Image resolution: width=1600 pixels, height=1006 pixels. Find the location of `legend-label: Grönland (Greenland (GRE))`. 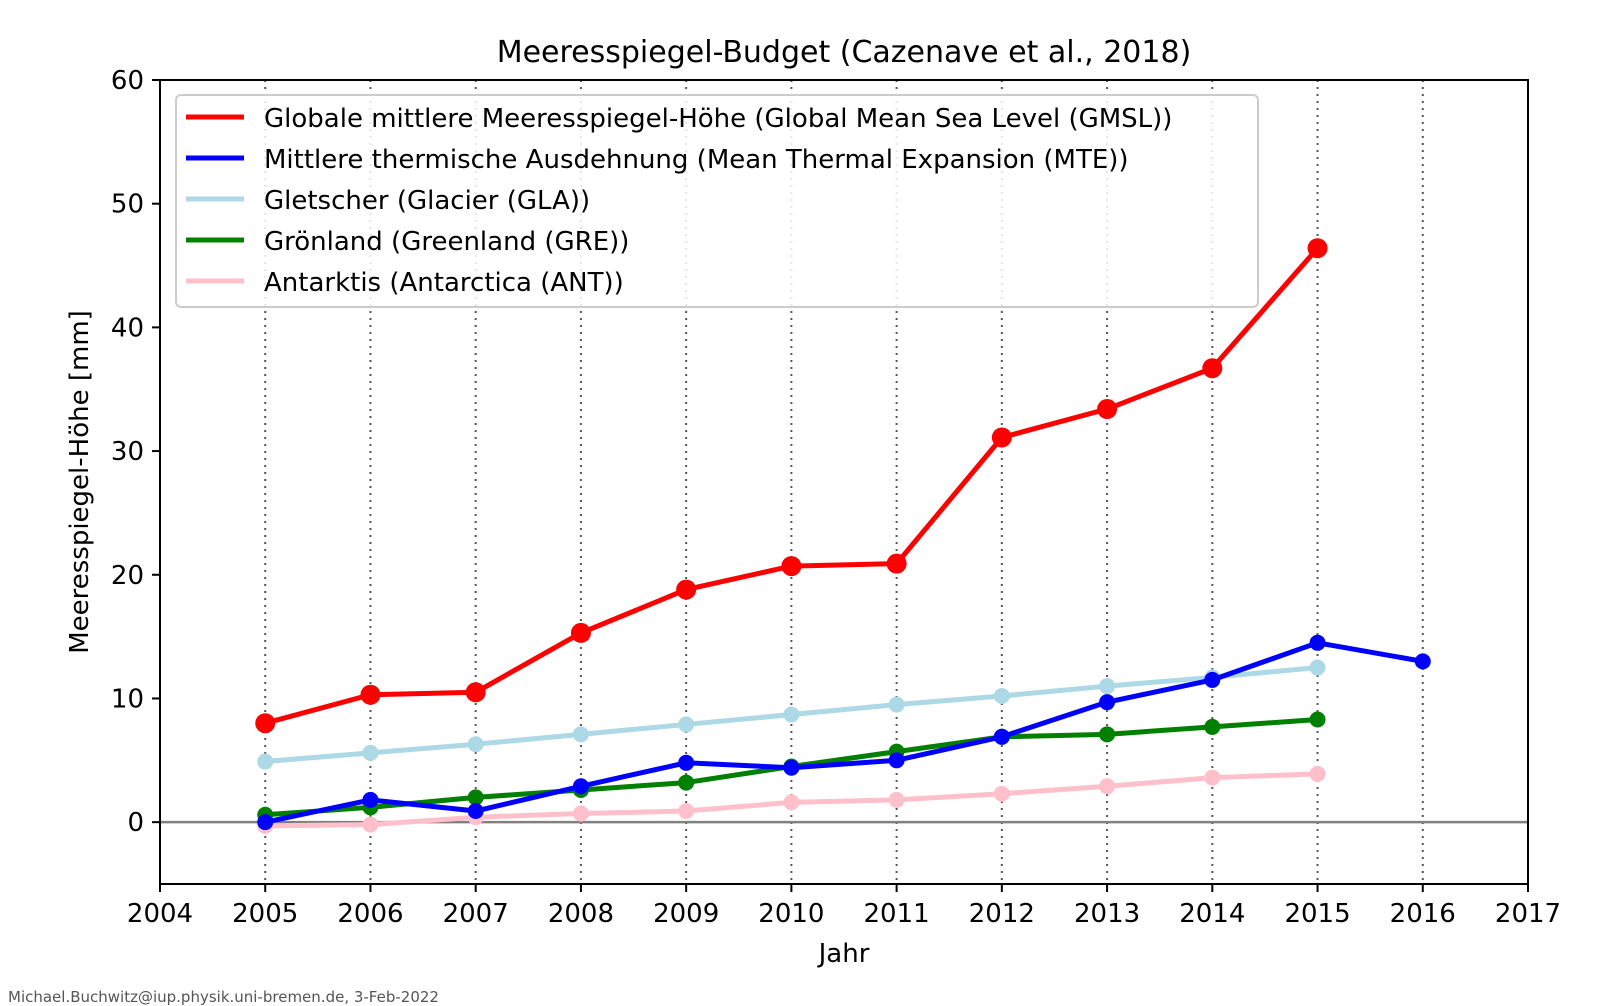

legend-label: Grönland (Greenland (GRE)) is located at coordinates (446, 242).